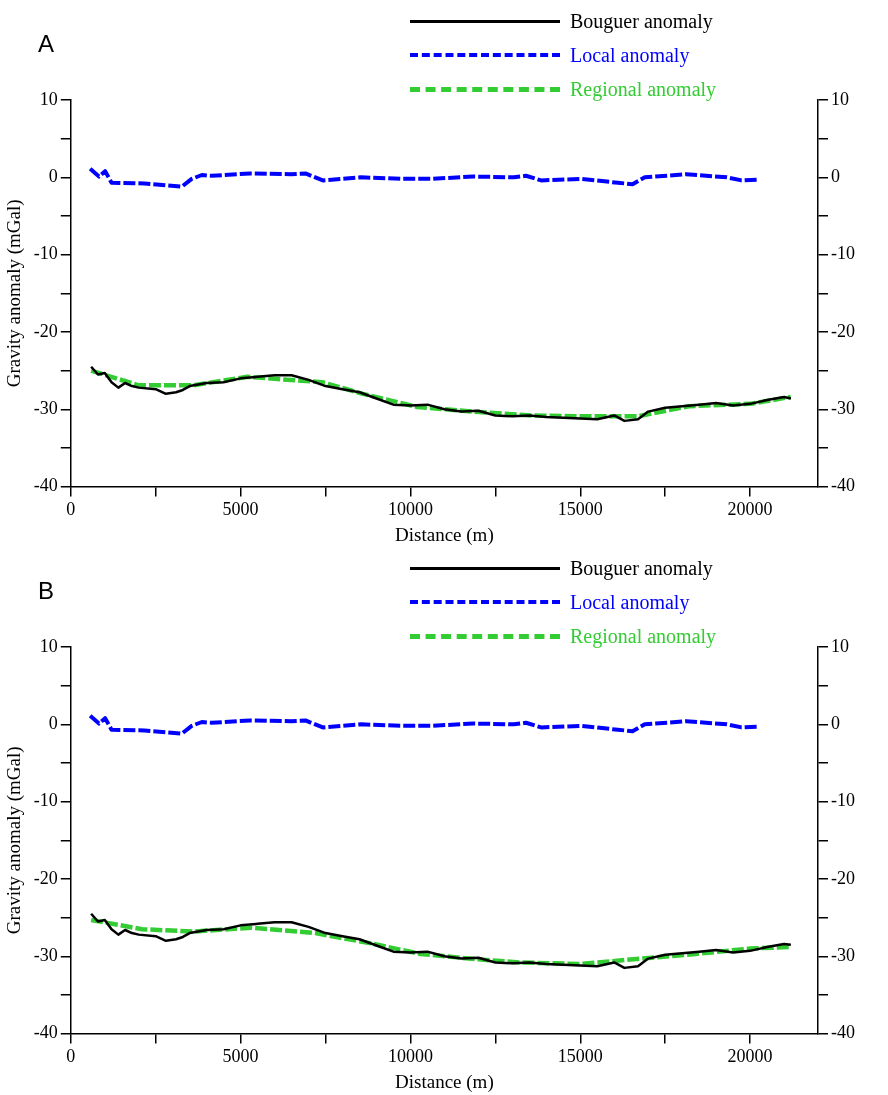  Describe the element at coordinates (46, 591) in the screenshot. I see `chart-title: B` at that location.